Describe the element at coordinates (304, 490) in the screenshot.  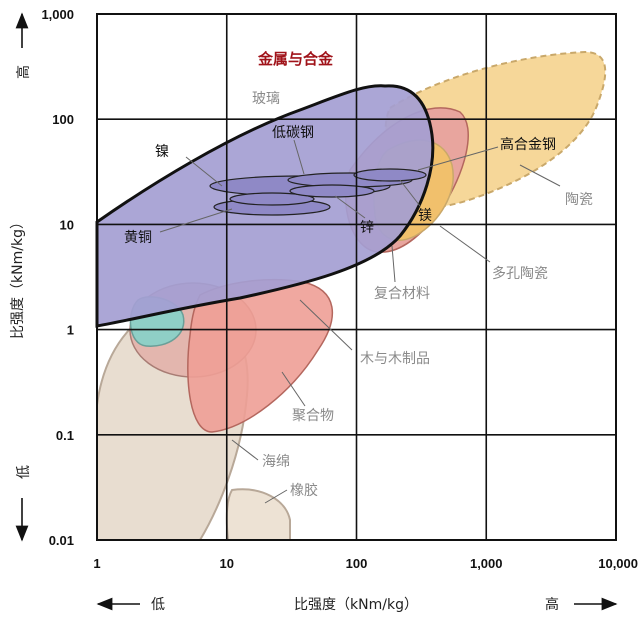
I see `label-rubber: 橡胶` at that location.